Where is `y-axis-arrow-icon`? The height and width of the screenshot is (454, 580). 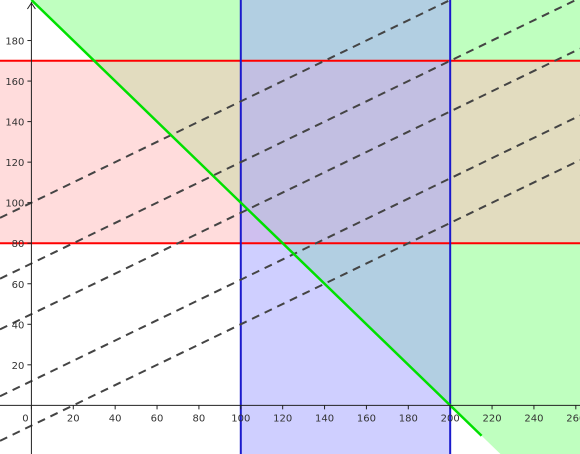
y-axis-arrow-icon is located at coordinates (31, 6).